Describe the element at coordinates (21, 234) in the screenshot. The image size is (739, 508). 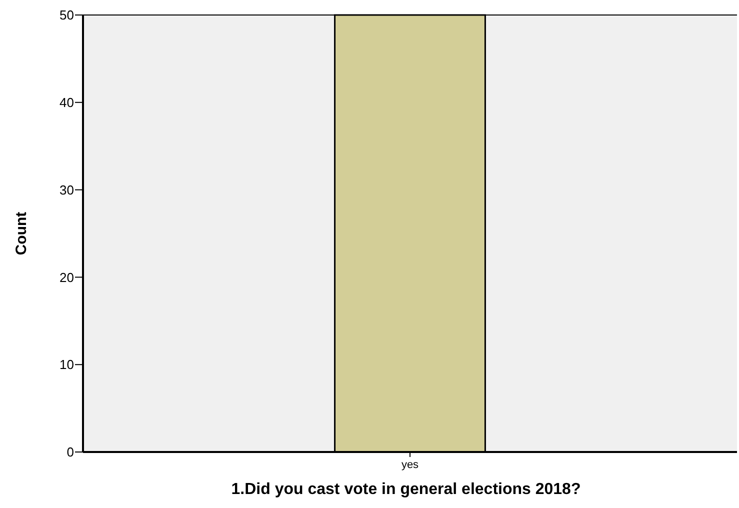
I see `y-axis-title: Count` at that location.